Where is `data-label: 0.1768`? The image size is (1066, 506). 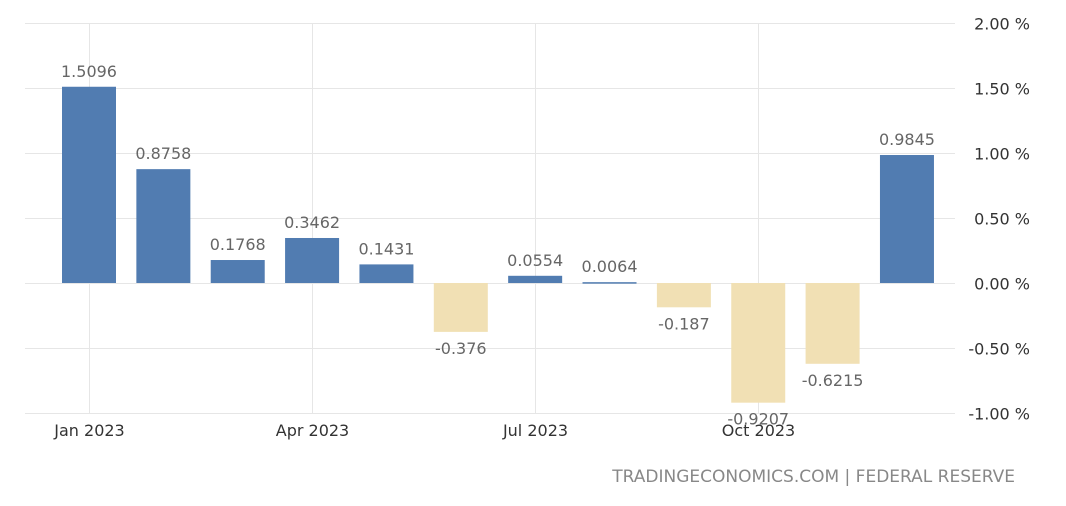
data-label: 0.1768 is located at coordinates (238, 244).